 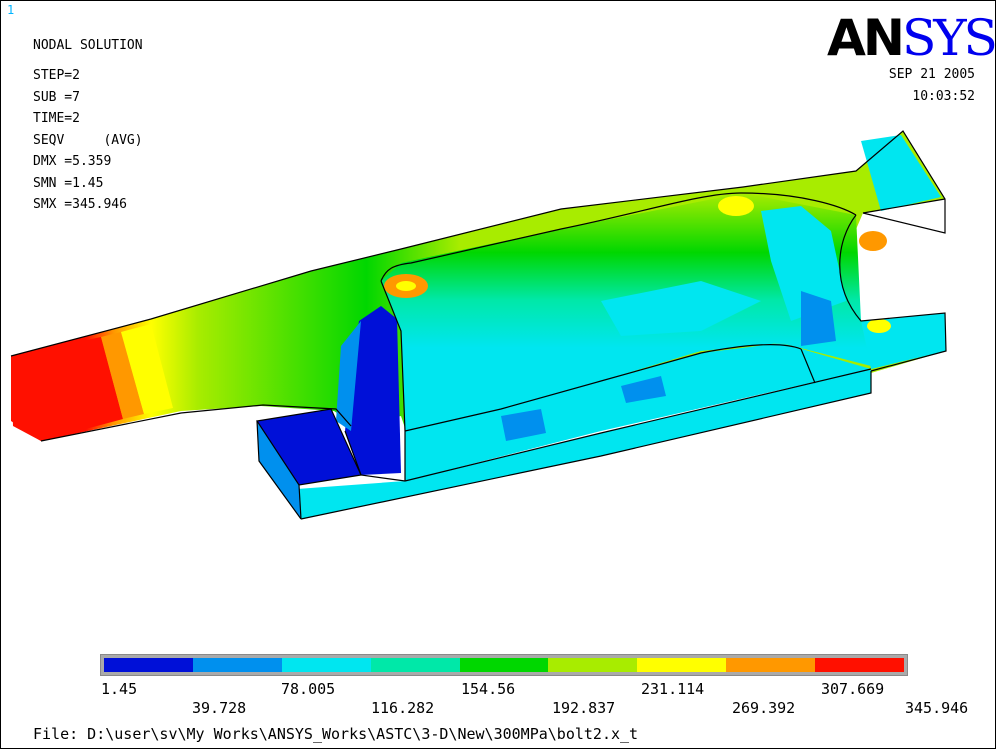 I want to click on base-plate-top, so click(x=638, y=412).